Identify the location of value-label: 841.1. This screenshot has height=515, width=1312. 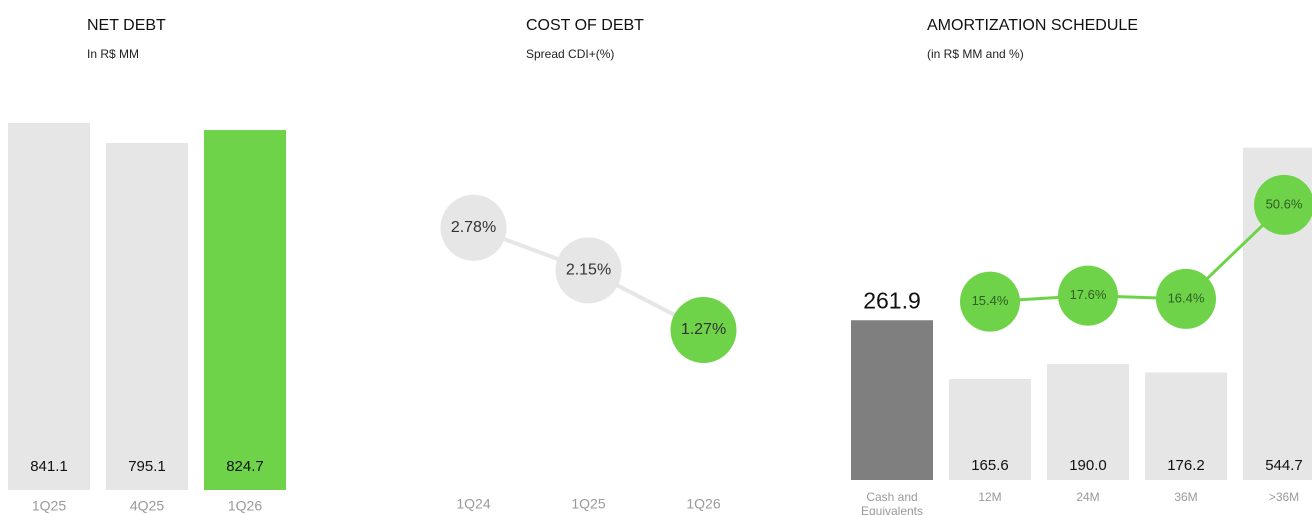
(49, 466).